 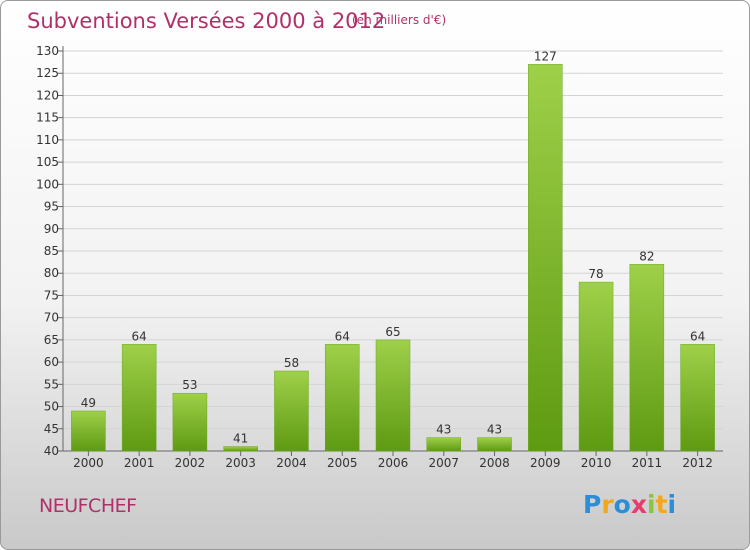 I want to click on x-tick-label-2003: 2003, so click(x=240, y=463).